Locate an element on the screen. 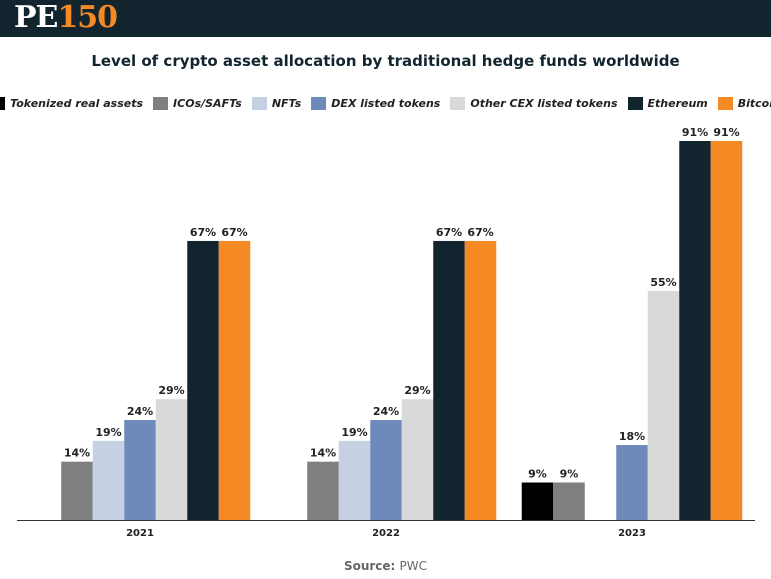  bar-icos-safts-2022 is located at coordinates (323, 490).